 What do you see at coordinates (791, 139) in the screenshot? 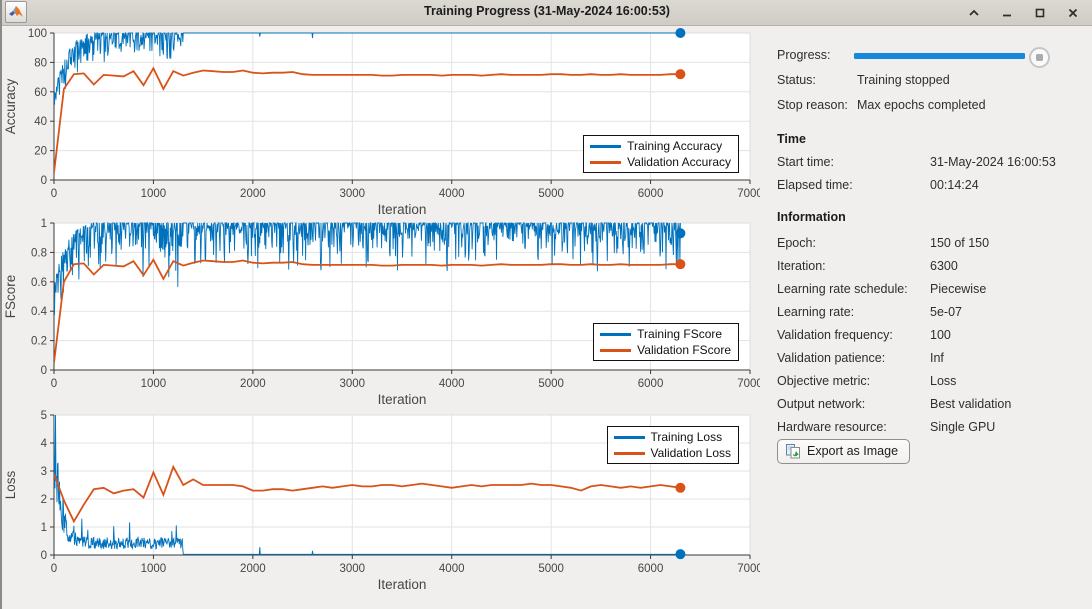
I see `time-section-header: Time` at bounding box center [791, 139].